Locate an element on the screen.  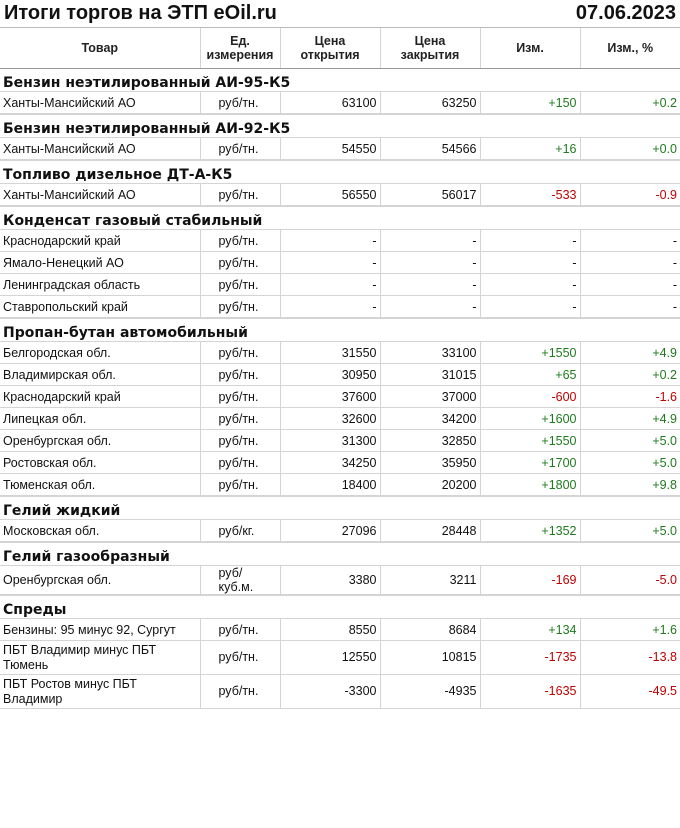
title-bar: Итоги торгов на ЭТП eOil.ru 07.06.2023 is located at coordinates (340, 14).